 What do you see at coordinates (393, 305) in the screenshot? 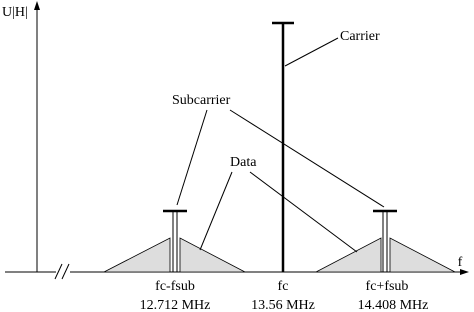
I see `marker-frequency: 14.408 MHz` at bounding box center [393, 305].